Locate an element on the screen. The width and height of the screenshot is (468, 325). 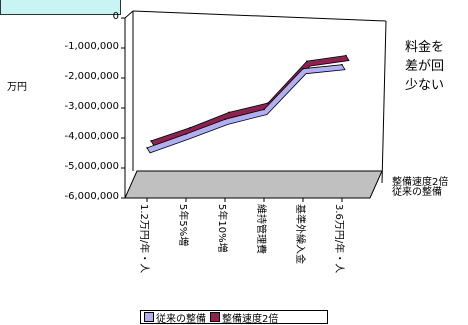
y-tick-label: 0 is located at coordinates (115, 16).